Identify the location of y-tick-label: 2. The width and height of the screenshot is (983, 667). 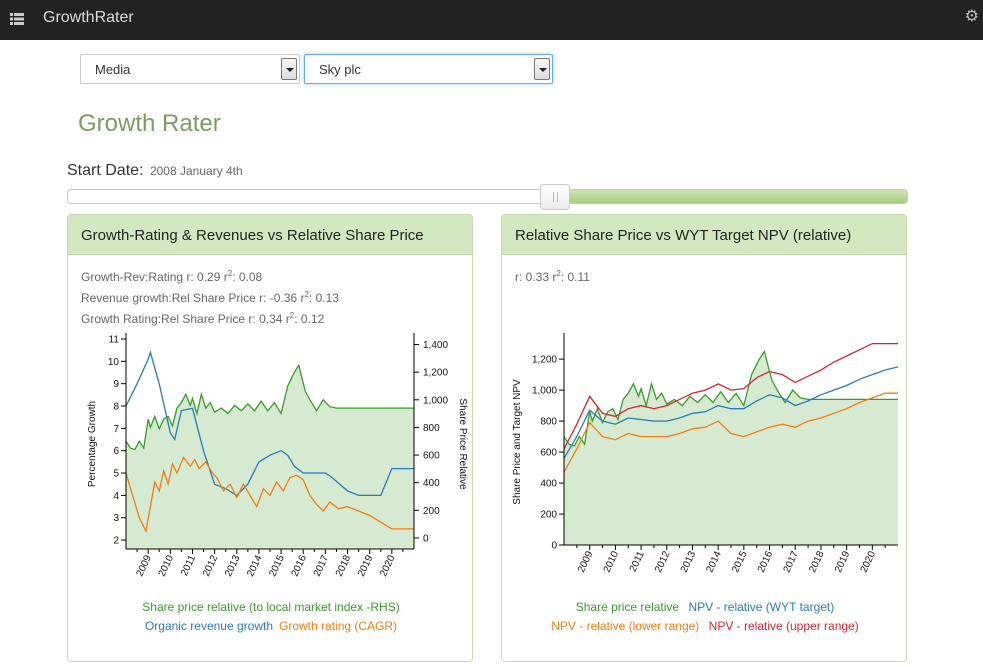
(116, 541).